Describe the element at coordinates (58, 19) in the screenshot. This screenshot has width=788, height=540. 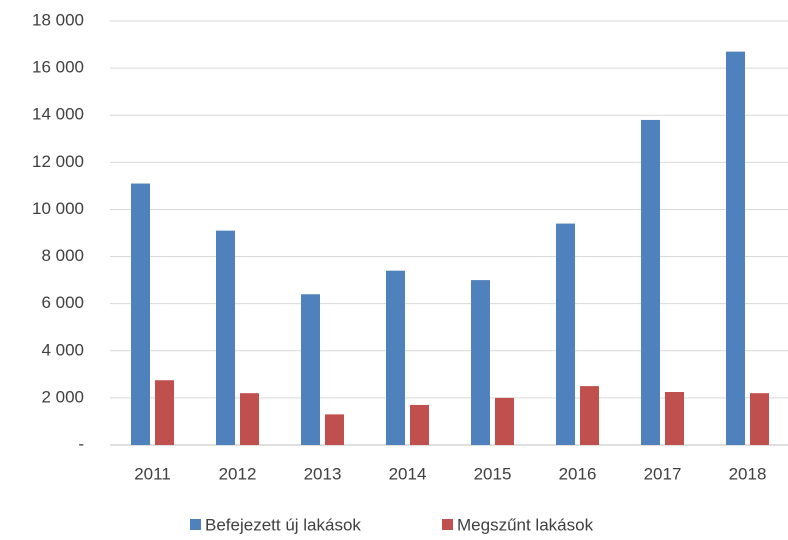
I see `y-tick-label: 18 000` at that location.